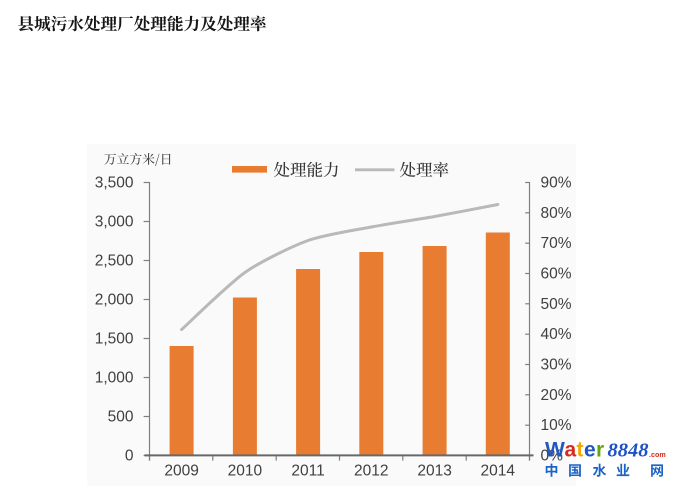 This screenshot has height=491, width=674. What do you see at coordinates (434, 471) in the screenshot?
I see `svg-text: 2013` at bounding box center [434, 471].